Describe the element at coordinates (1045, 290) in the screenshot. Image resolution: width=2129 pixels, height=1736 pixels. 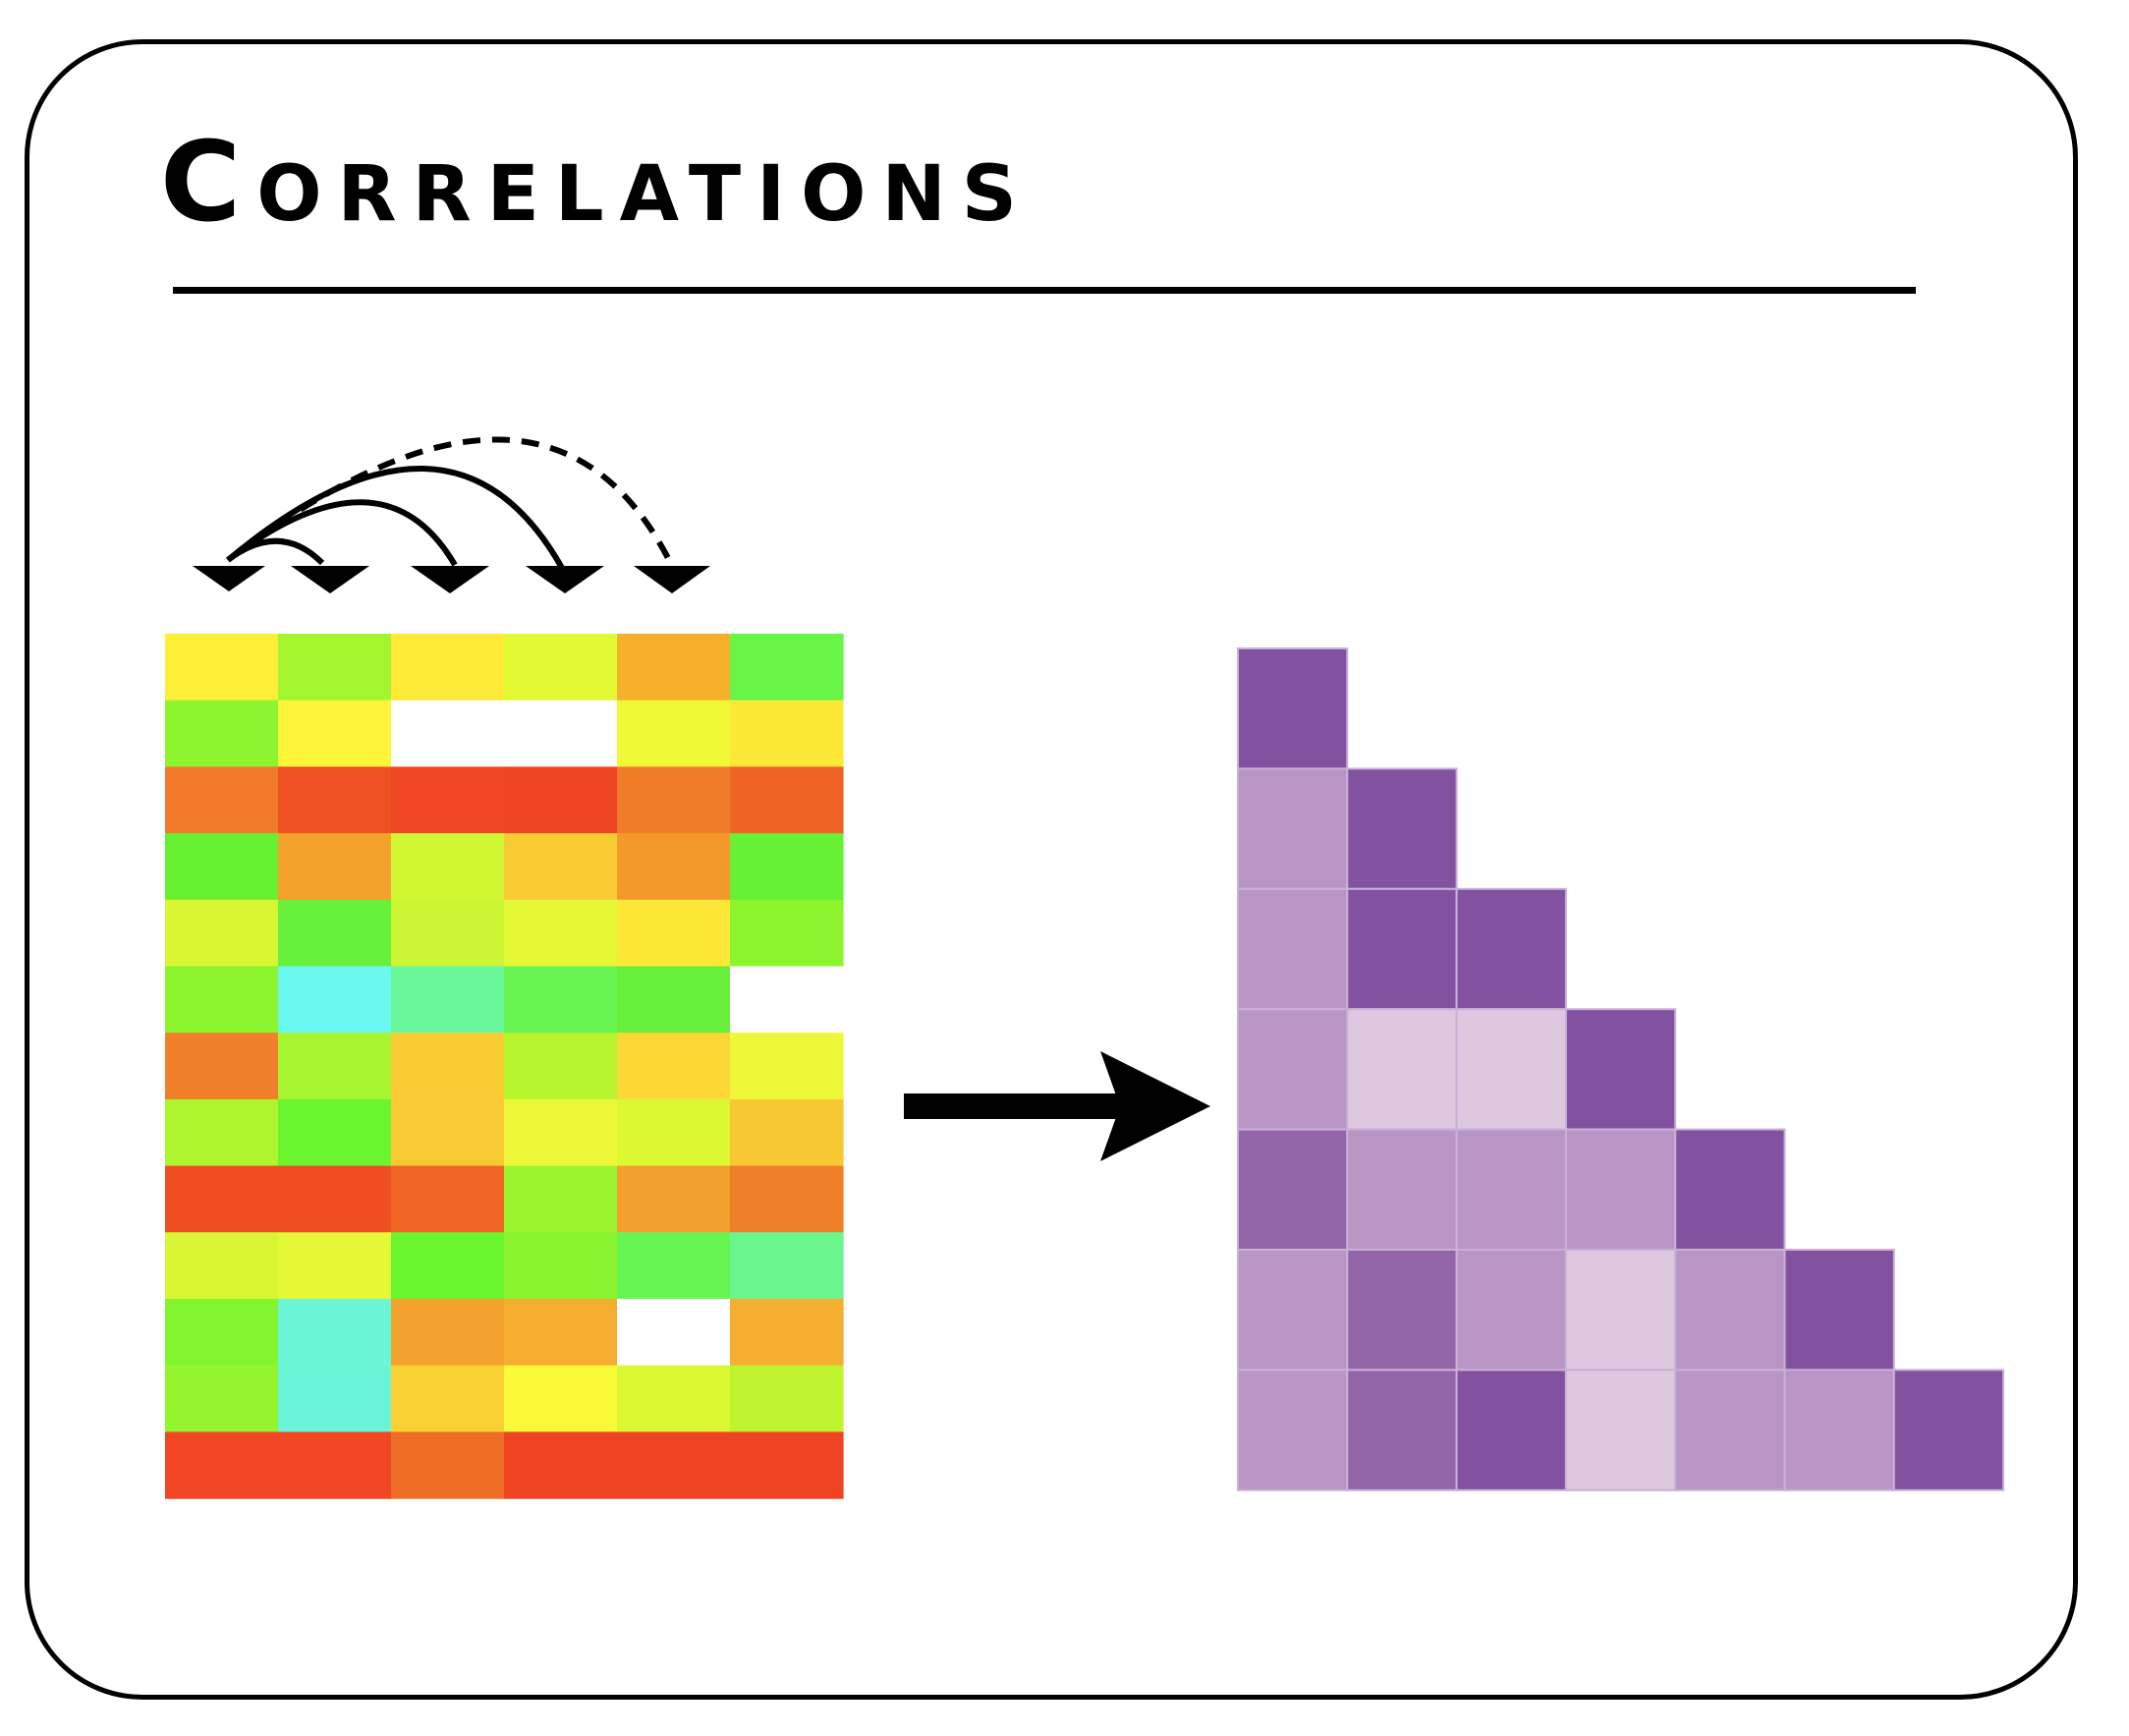
I see `title-divider` at that location.